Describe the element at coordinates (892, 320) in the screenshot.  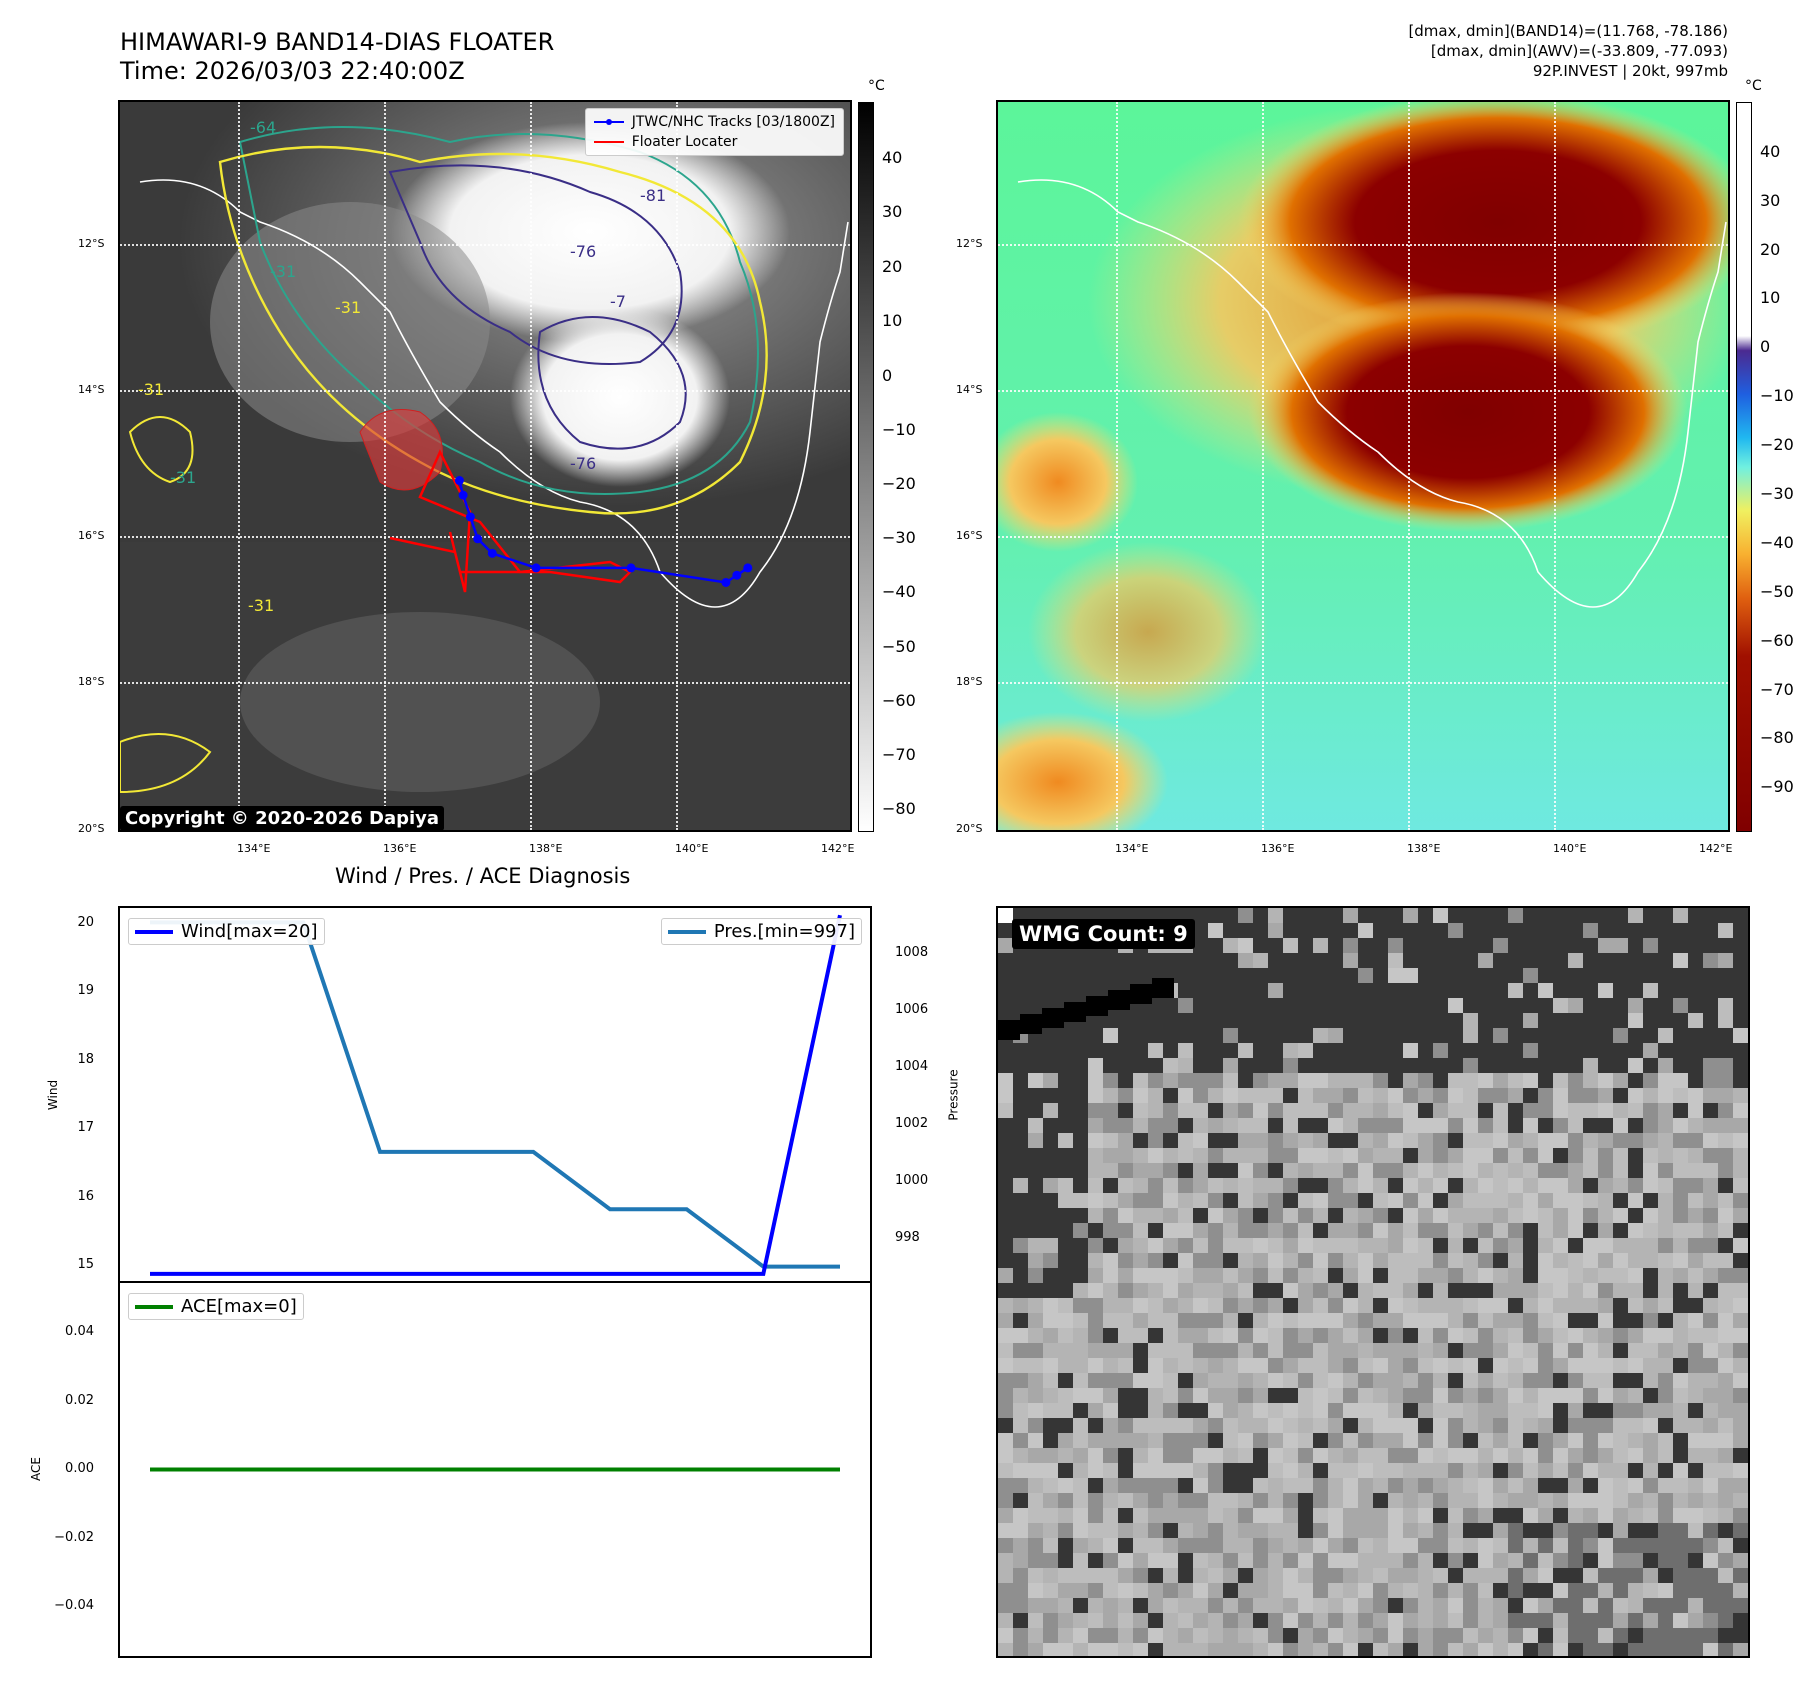
I see `cbar-left-tick: 10` at that location.